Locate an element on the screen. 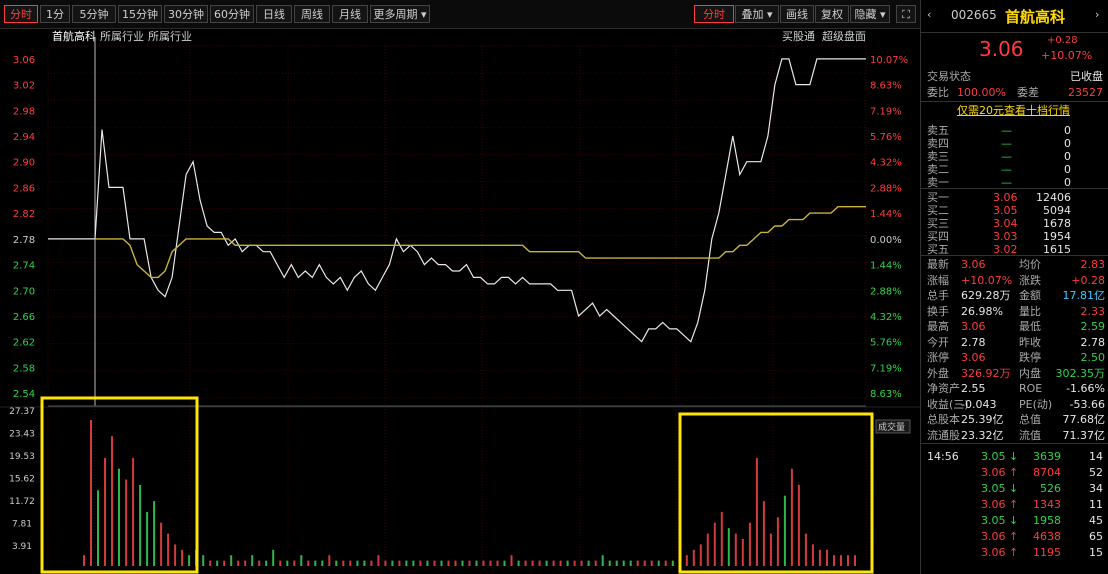  price-tick-label: 2.70 is located at coordinates (24, 291).